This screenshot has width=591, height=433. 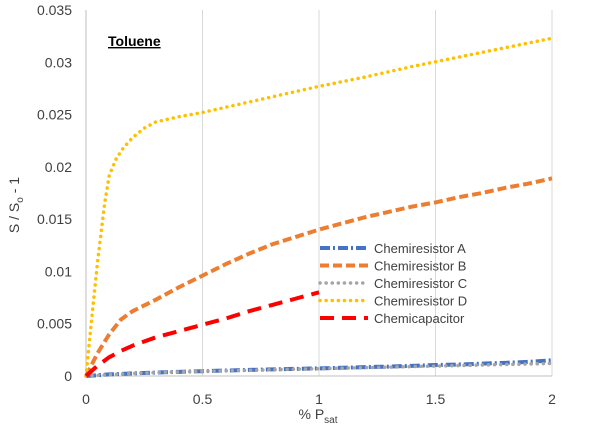 I want to click on legend-label-chemiresistor-c: Chemiresistor C, so click(x=420, y=283).